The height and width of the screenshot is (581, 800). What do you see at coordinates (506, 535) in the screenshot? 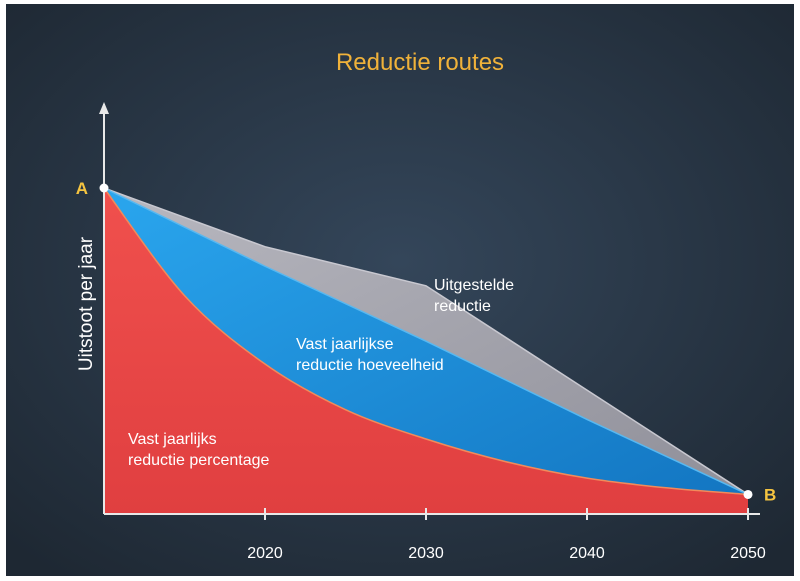
I see `x-ticks: 2020 2030 2040 2050` at bounding box center [506, 535].